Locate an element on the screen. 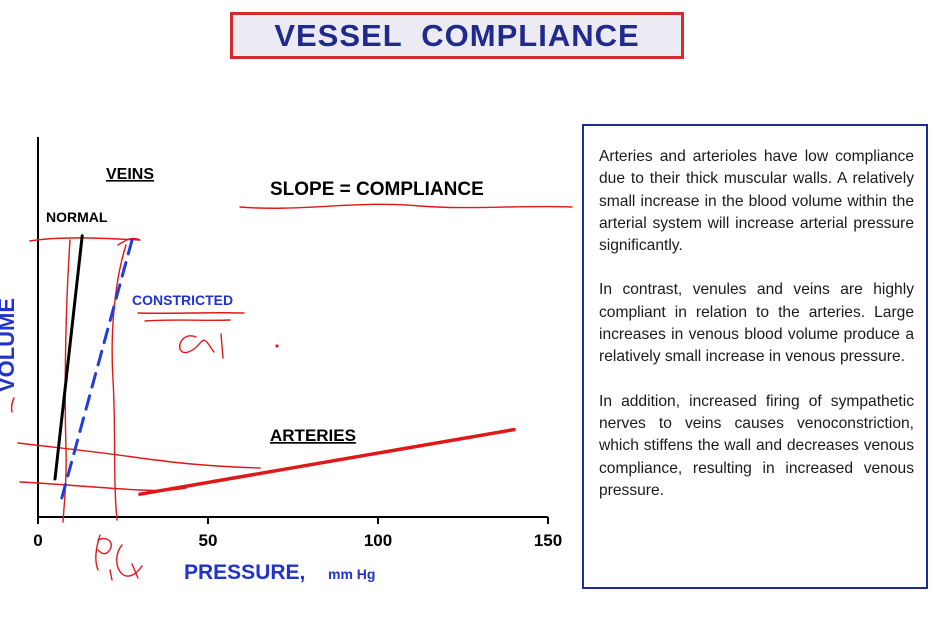  series-line-normal is located at coordinates (68, 357).